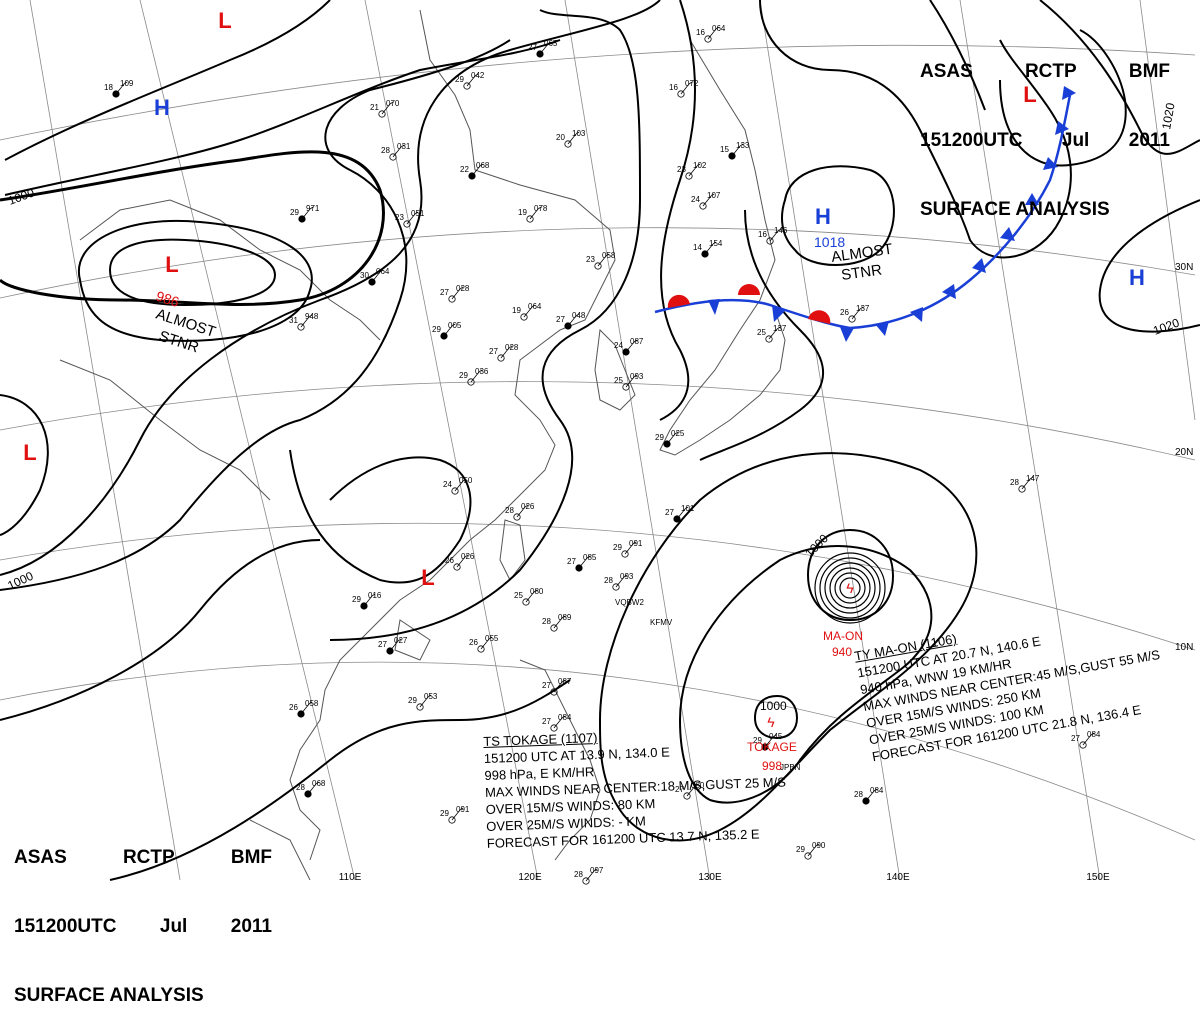 The width and height of the screenshot is (1200, 1030). What do you see at coordinates (711, 33) in the screenshot?
I see `station-plot: 16 064` at bounding box center [711, 33].